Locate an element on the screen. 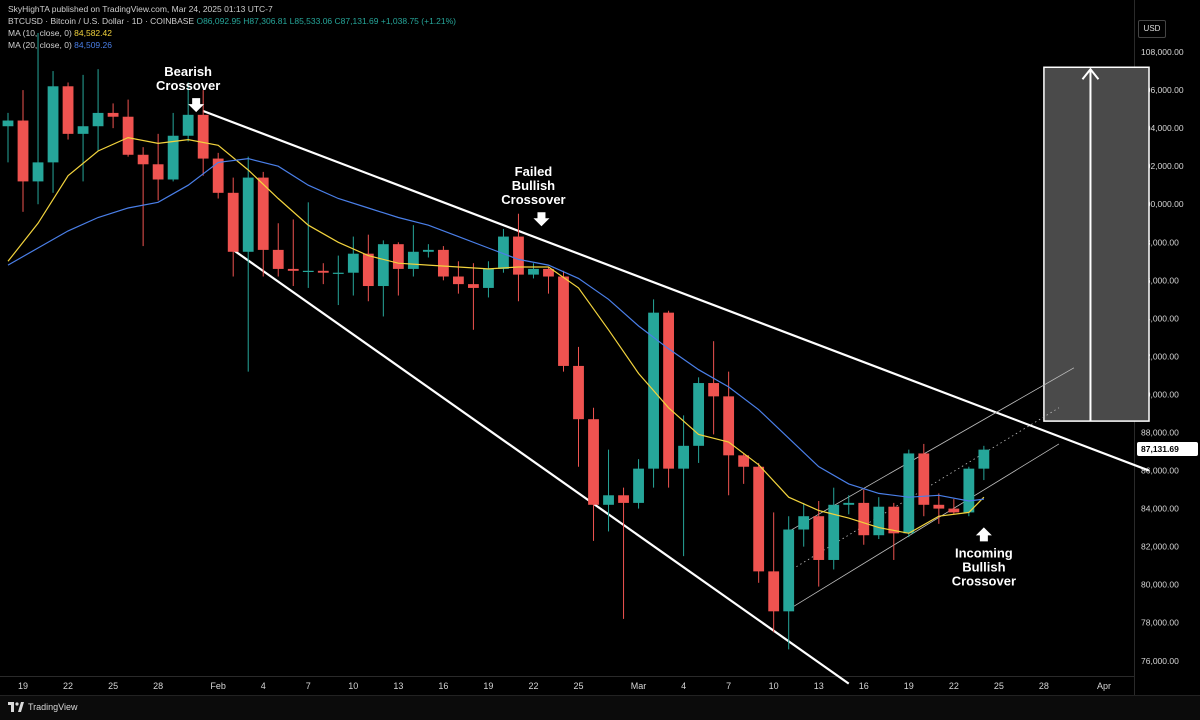 The width and height of the screenshot is (1200, 720). x-tick-label: Mar is located at coordinates (639, 686).